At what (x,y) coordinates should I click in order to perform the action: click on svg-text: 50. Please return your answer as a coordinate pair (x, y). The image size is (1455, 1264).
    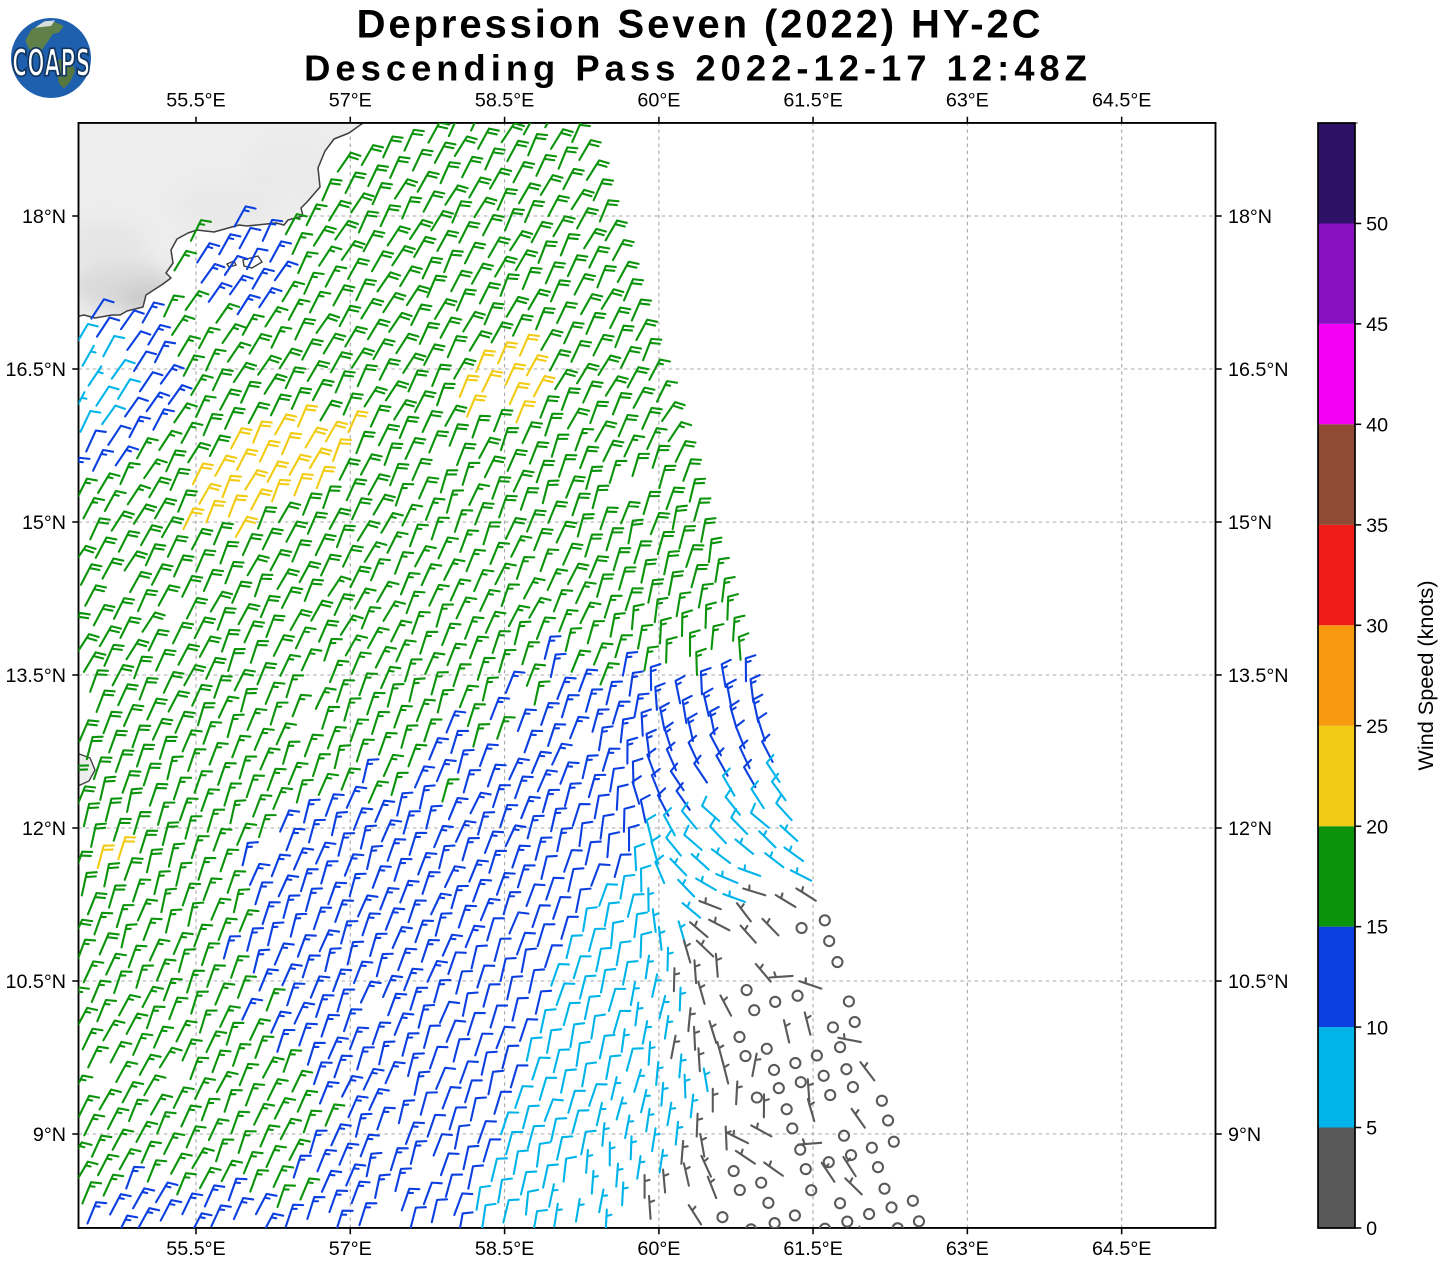
    Looking at the image, I should click on (1377, 225).